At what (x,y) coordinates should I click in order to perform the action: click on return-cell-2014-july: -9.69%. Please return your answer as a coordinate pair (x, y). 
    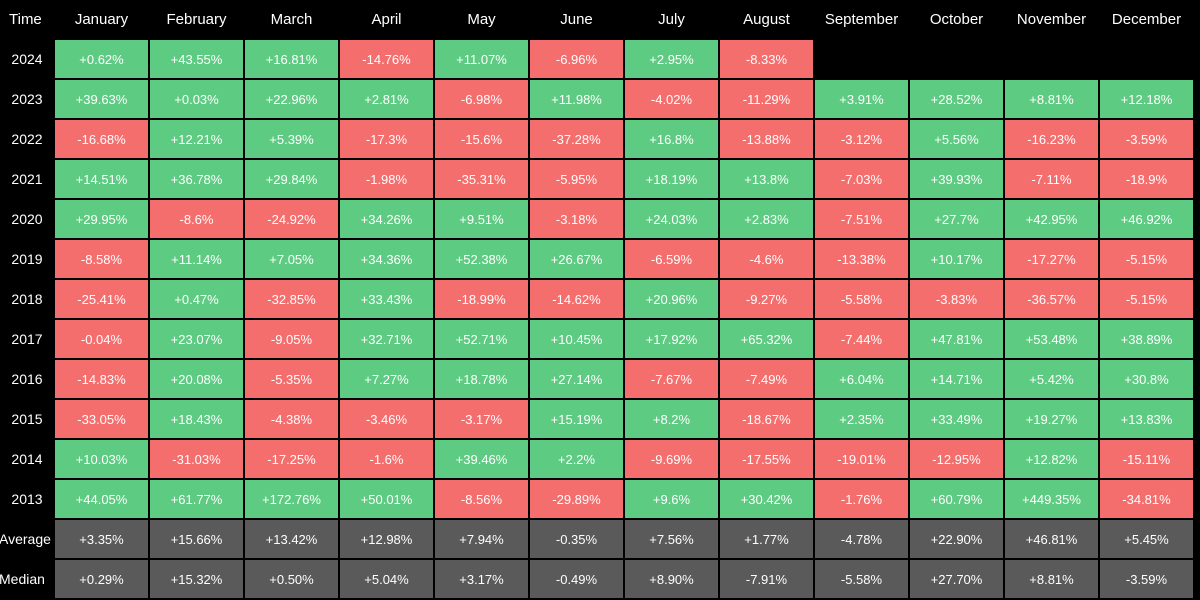
    Looking at the image, I should click on (671, 459).